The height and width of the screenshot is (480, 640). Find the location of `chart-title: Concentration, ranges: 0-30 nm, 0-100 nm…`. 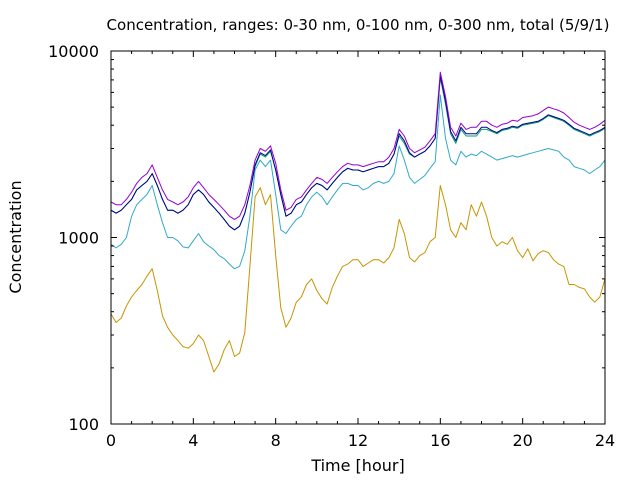

chart-title: Concentration, ranges: 0-30 nm, 0-100 nm… is located at coordinates (358, 25).